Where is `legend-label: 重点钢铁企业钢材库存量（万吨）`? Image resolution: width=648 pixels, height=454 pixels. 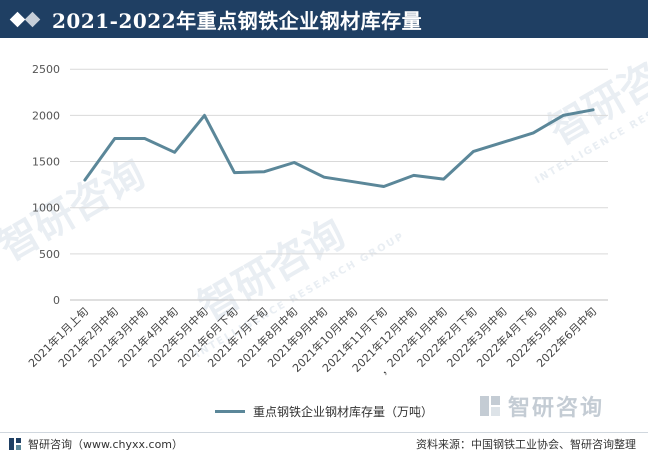 legend-label: 重点钢铁企业钢材库存量（万吨） is located at coordinates (342, 411).